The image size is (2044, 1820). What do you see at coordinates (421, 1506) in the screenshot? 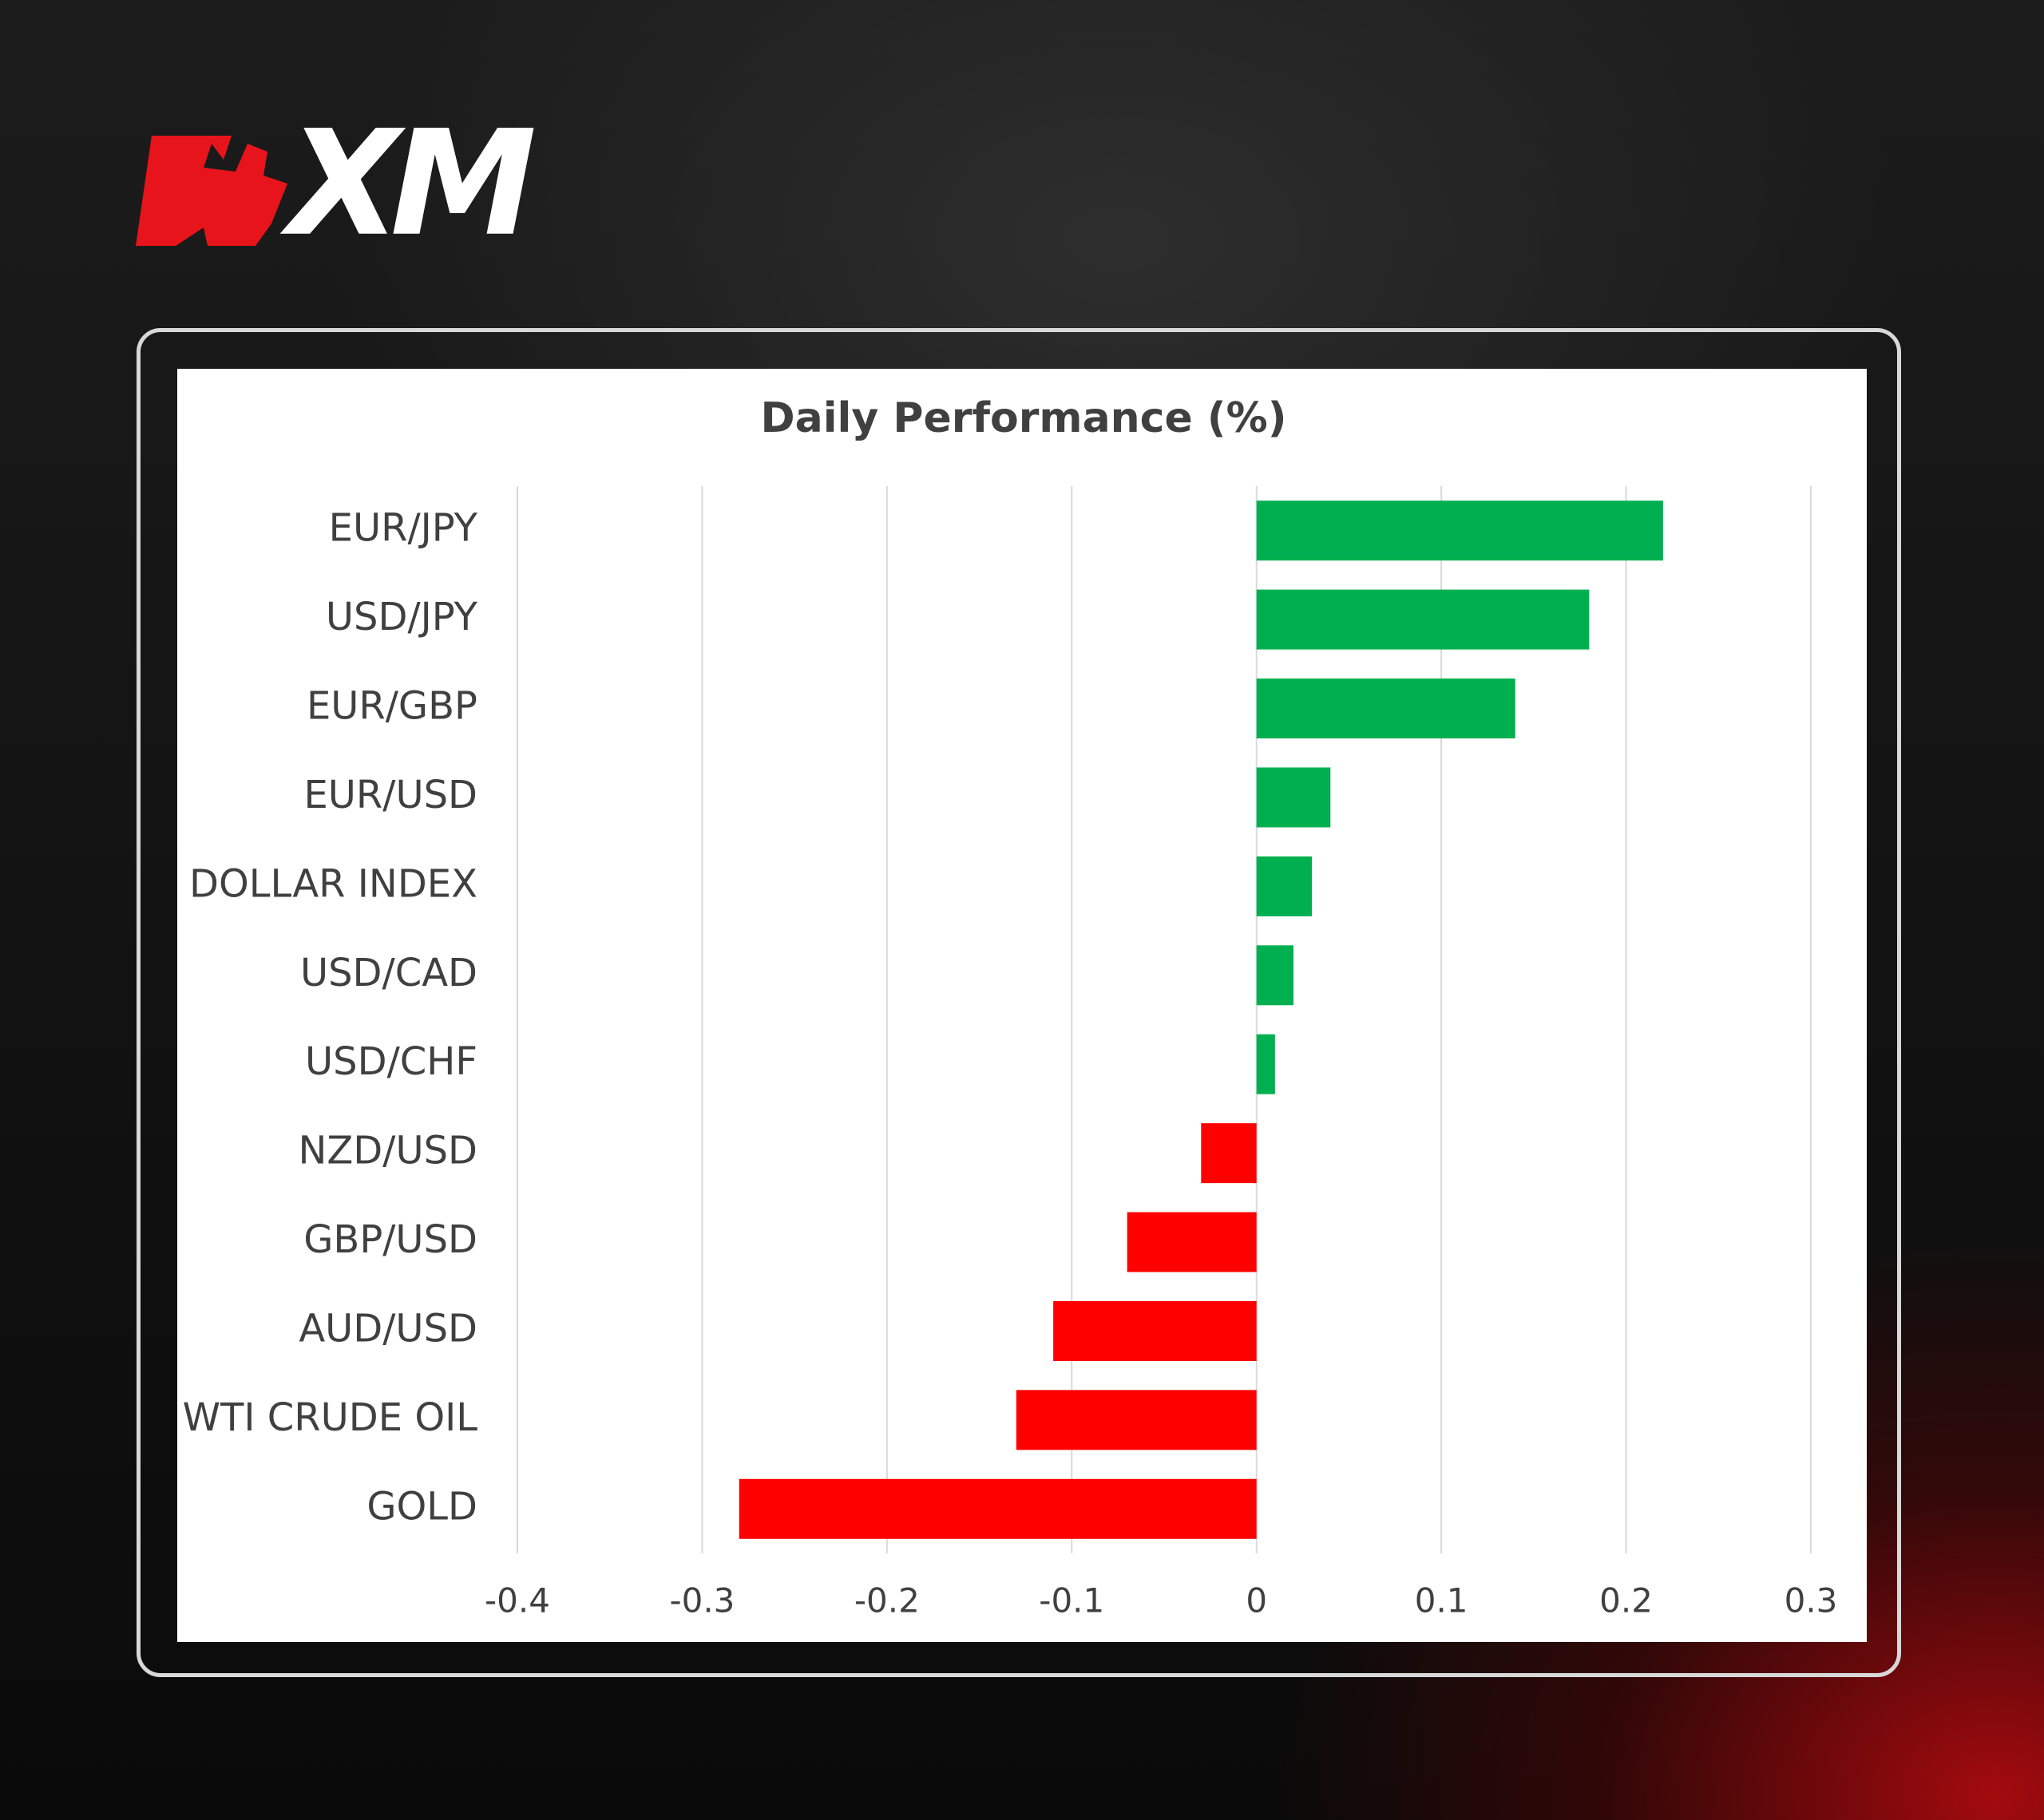
I see `y-tick-label: GOLD` at bounding box center [421, 1506].